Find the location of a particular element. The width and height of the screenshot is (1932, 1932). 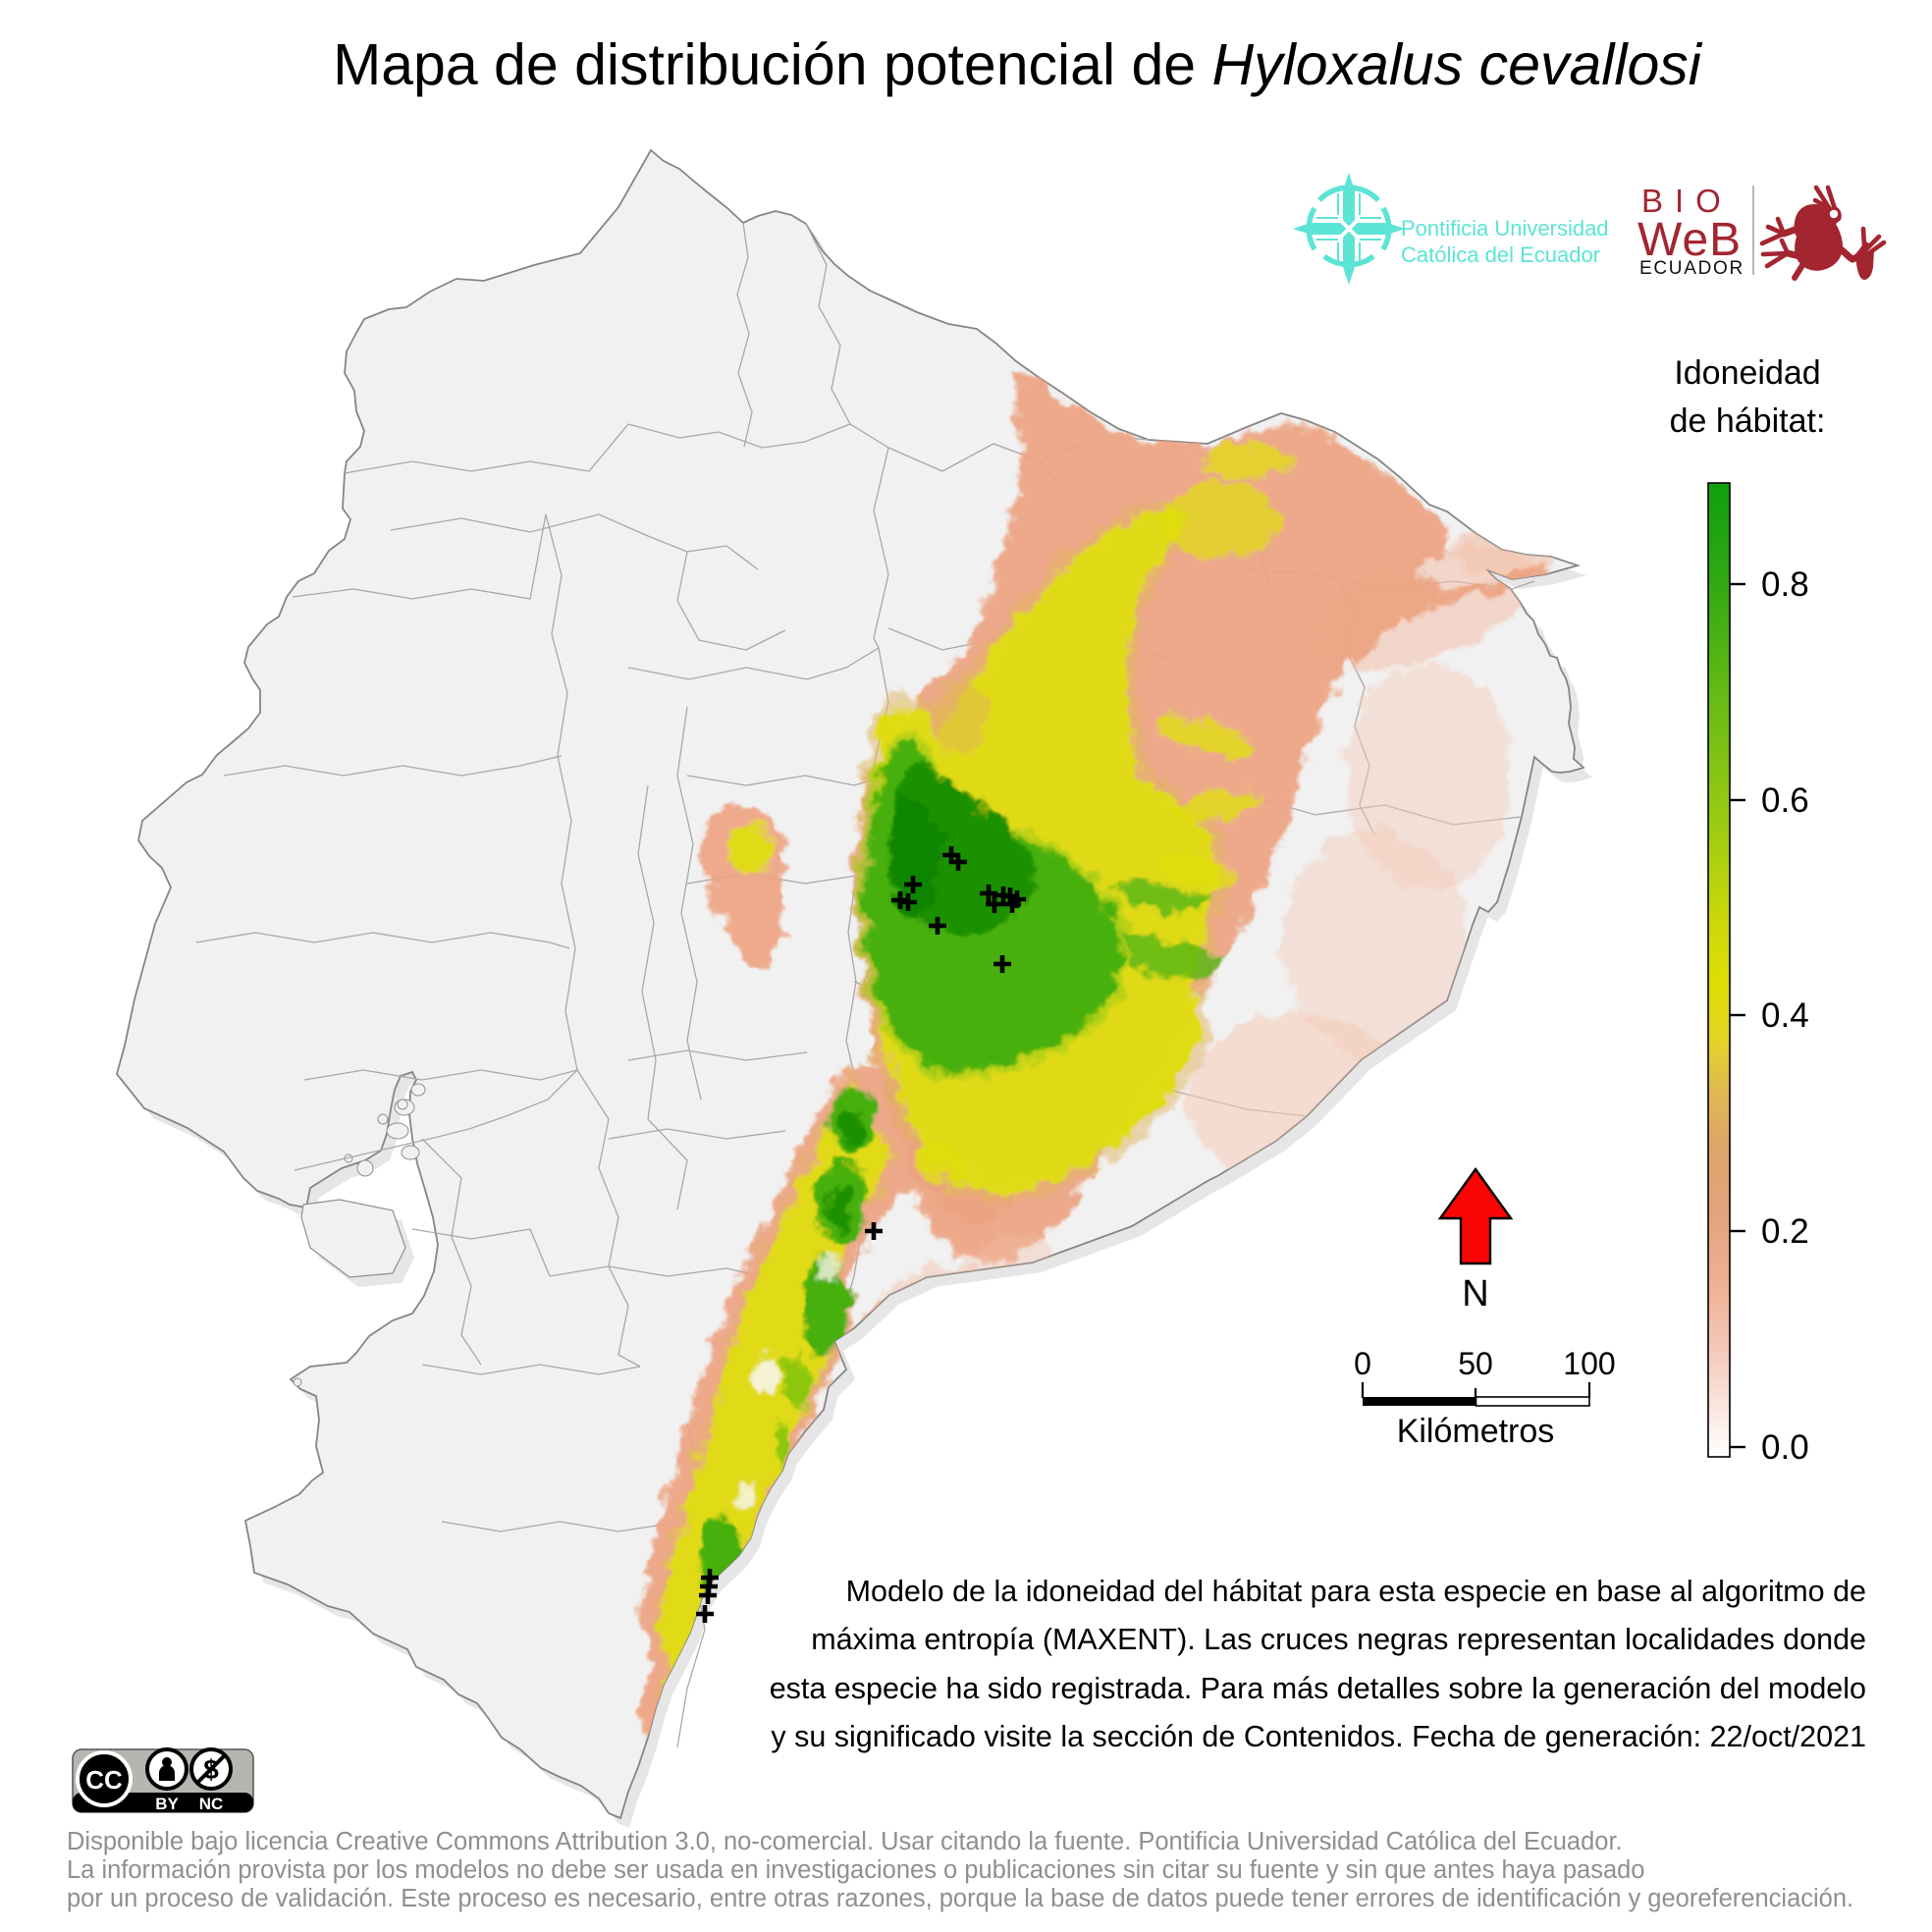

svg-text: 0.2 is located at coordinates (1785, 1231).